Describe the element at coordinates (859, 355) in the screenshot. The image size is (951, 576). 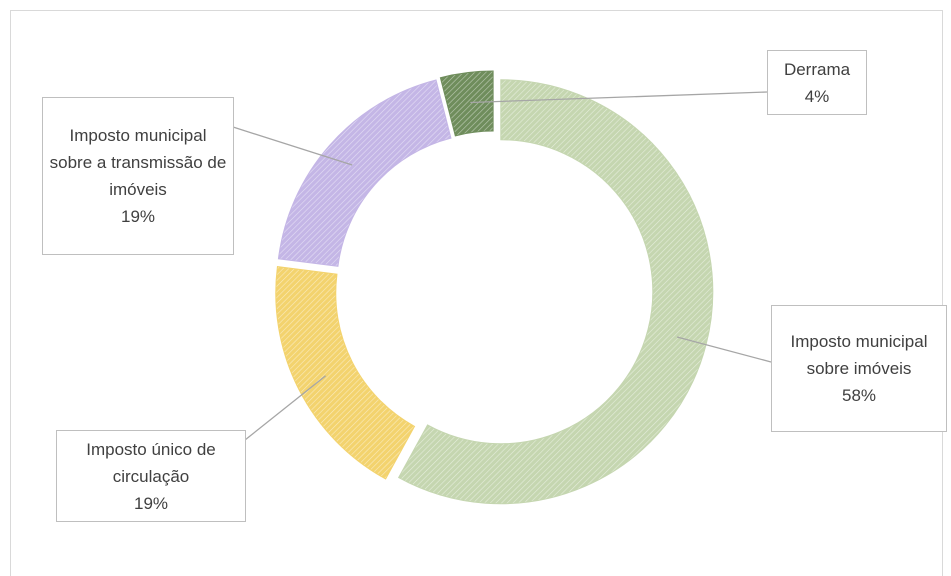
I see `category-label: Imposto municipal sobre imóveis` at that location.